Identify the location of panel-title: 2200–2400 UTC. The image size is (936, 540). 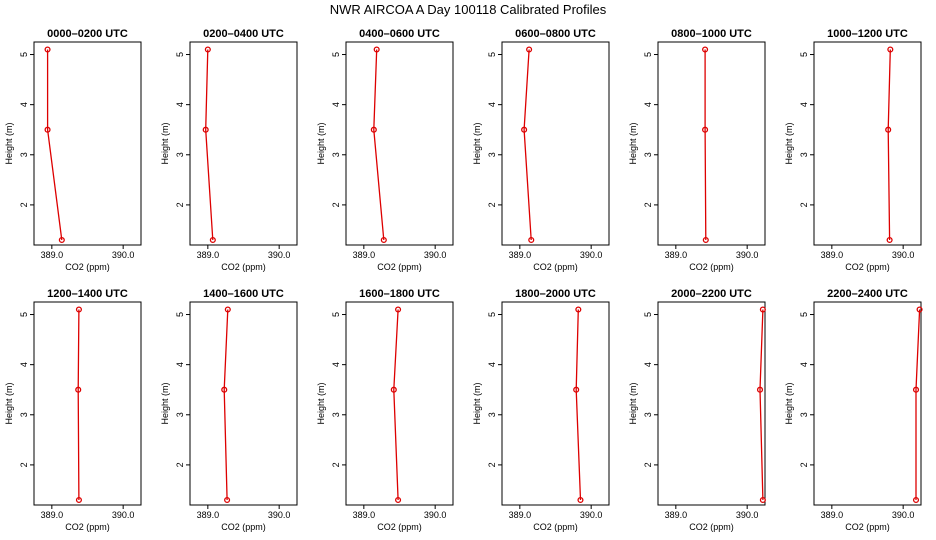
(867, 294).